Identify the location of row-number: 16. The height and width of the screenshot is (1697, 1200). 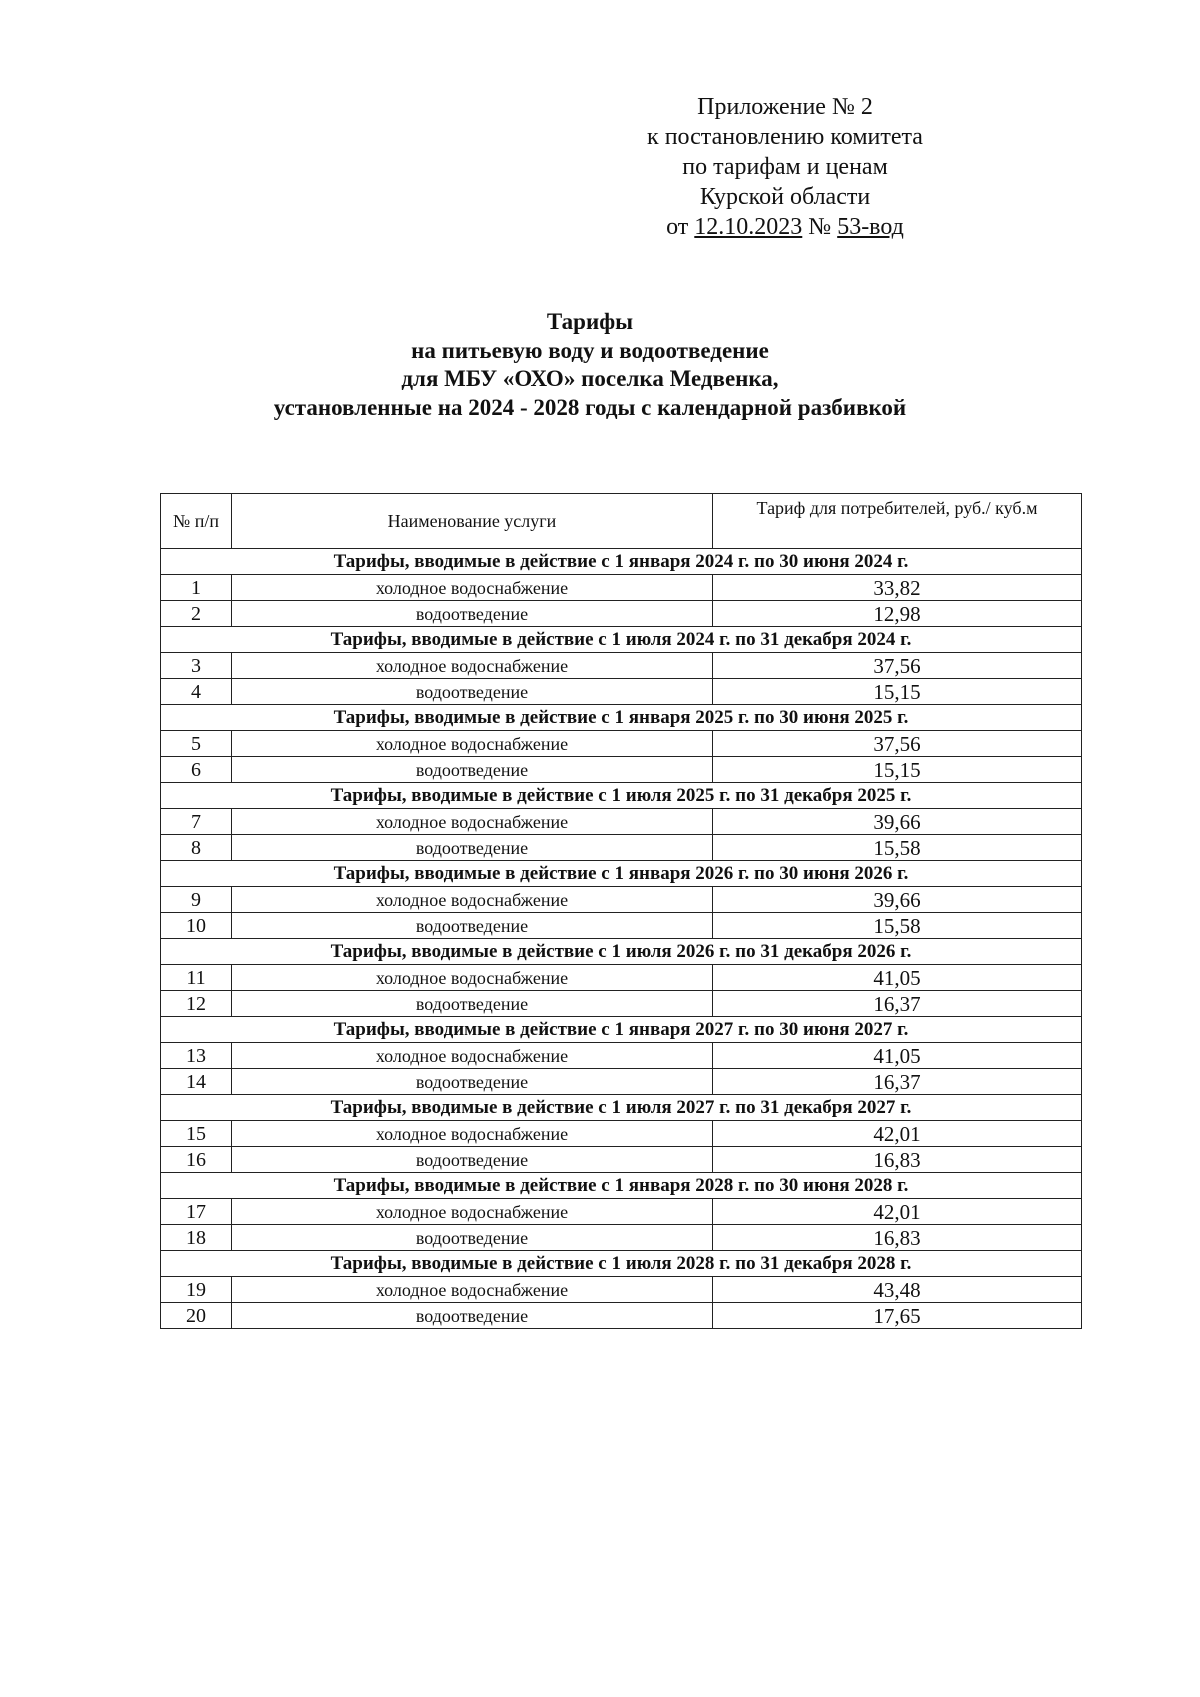
(196, 1159).